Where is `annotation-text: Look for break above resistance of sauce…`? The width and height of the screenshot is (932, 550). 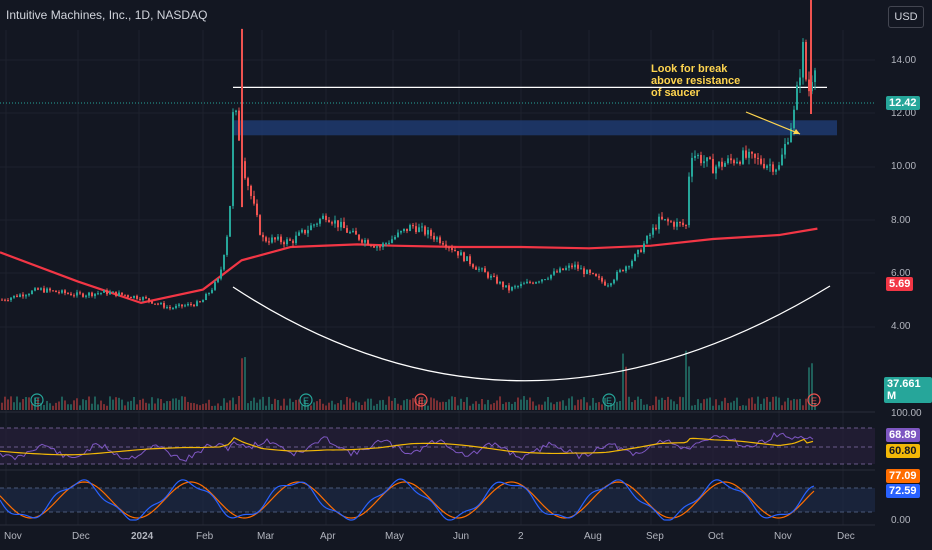 annotation-text: Look for break above resistance of sauce… is located at coordinates (696, 81).